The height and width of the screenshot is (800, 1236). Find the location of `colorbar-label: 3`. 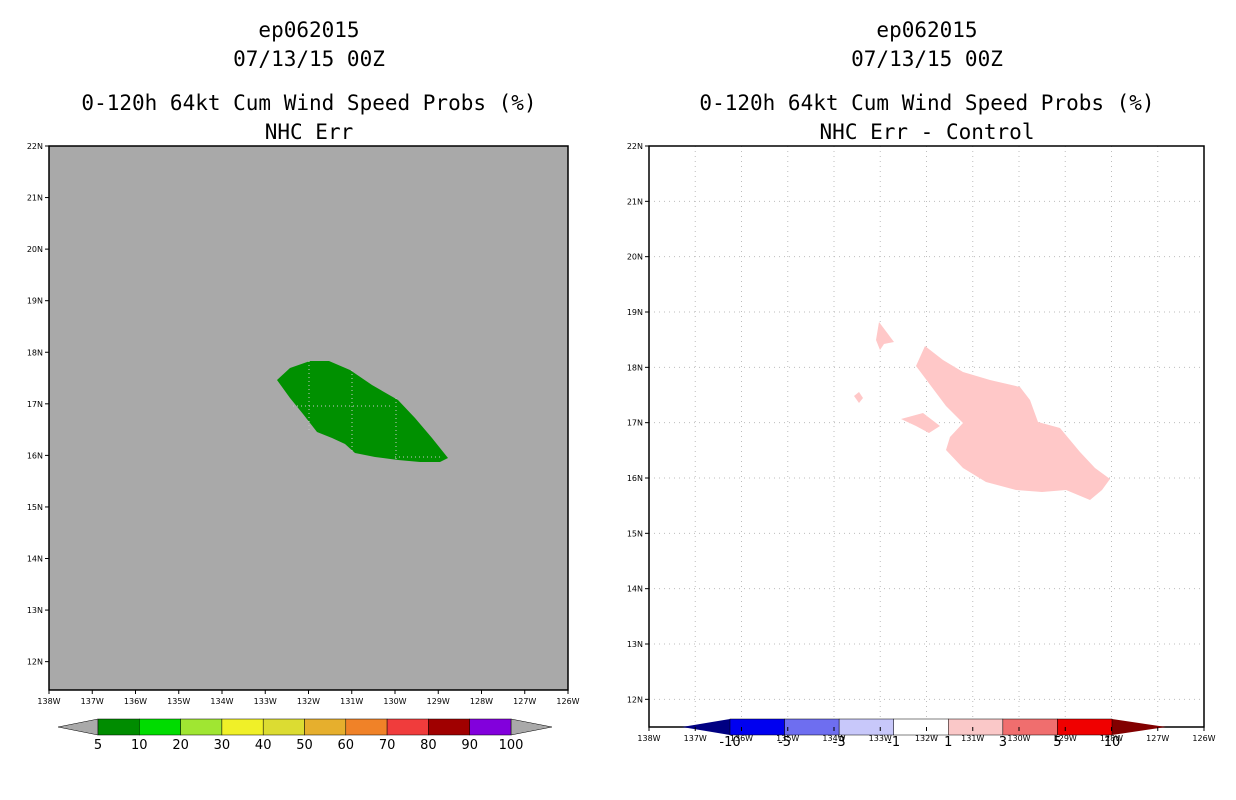

colorbar-label: 3 is located at coordinates (1003, 742).